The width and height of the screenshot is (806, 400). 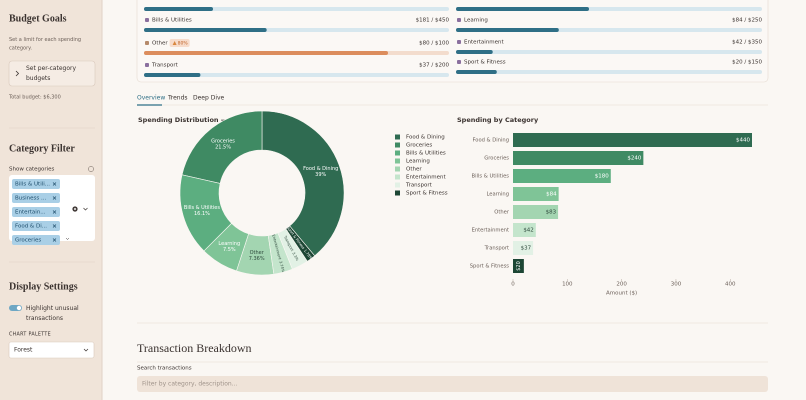 I want to click on y-tick-label: Food & Dining, so click(x=490, y=141).